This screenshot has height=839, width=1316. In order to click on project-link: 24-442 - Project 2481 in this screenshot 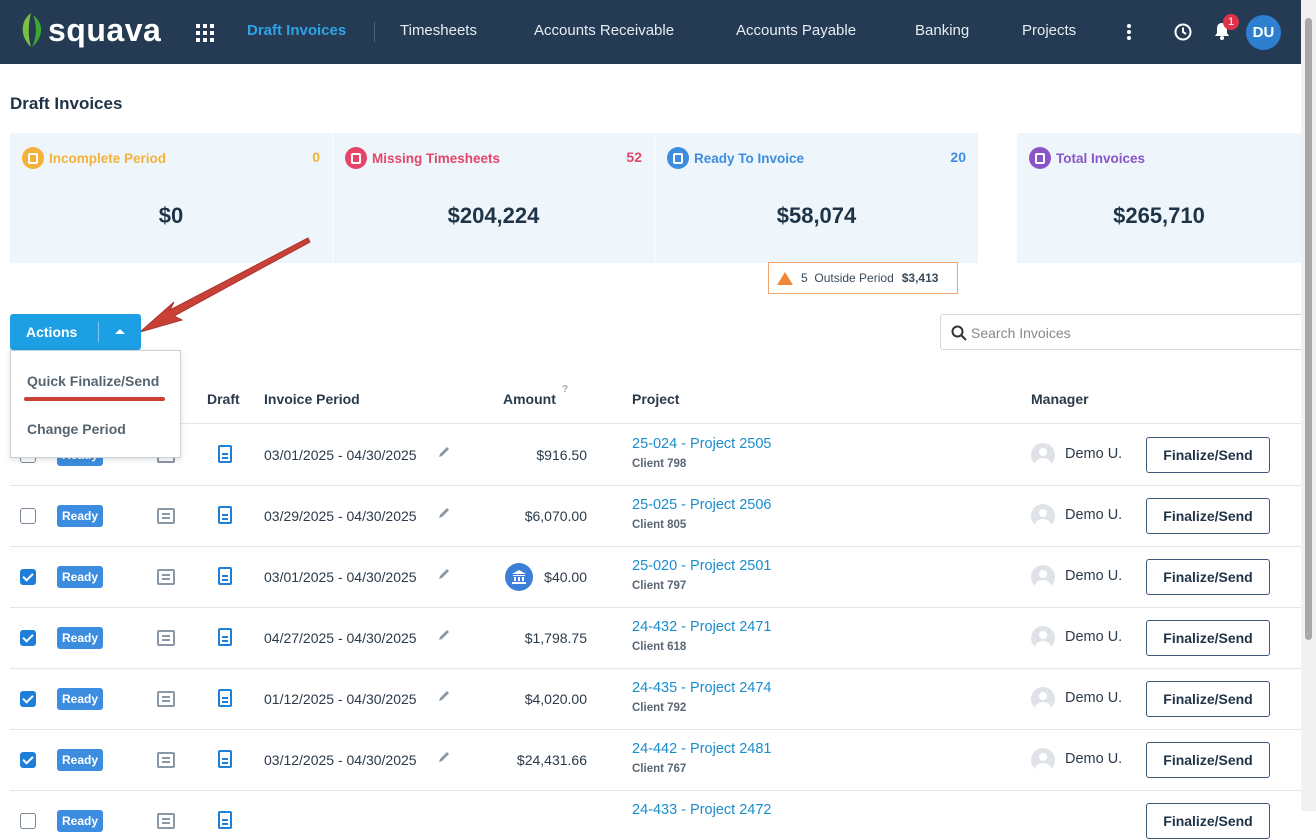, I will do `click(702, 748)`.